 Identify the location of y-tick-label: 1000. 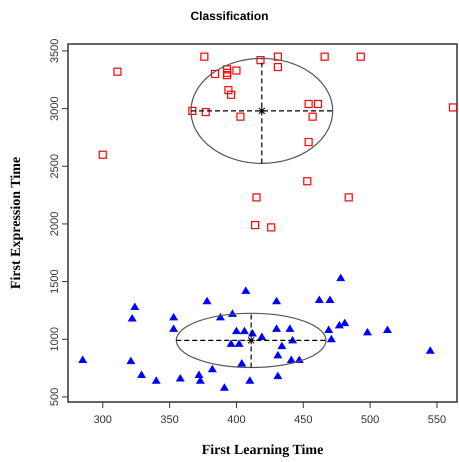
(55, 339).